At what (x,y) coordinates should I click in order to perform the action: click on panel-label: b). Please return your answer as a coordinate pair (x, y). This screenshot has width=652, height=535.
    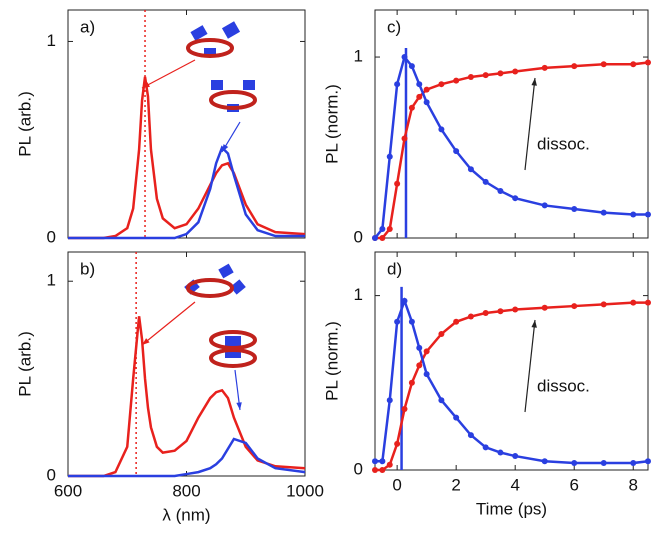
    Looking at the image, I should click on (87, 268).